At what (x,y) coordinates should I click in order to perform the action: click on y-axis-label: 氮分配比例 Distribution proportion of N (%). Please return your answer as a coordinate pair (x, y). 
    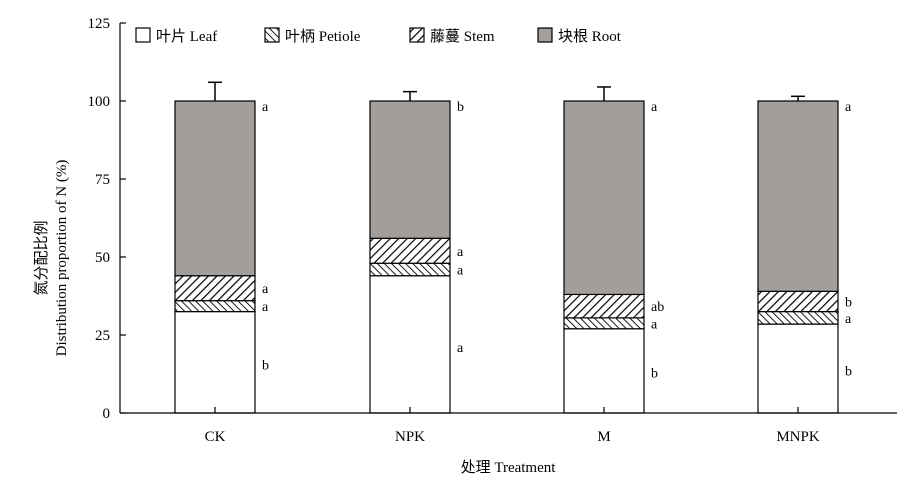
    Looking at the image, I should click on (51, 258).